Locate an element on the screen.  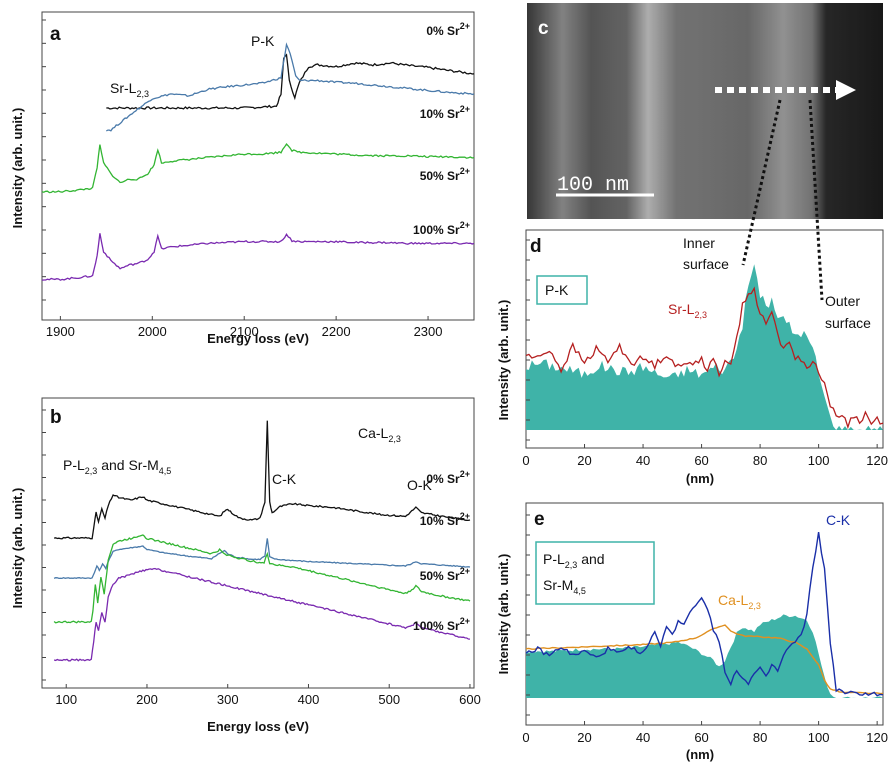
panel-e-xtick-label: 120 is located at coordinates (877, 737).